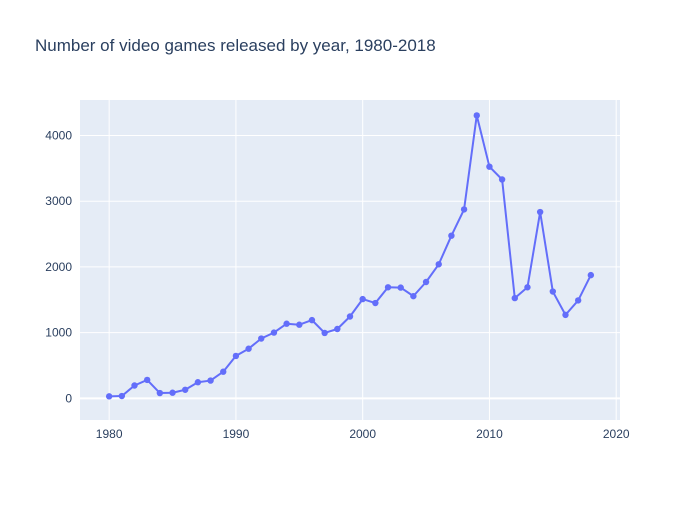 This screenshot has height=505, width=700. What do you see at coordinates (58, 267) in the screenshot?
I see `y-tick-label: 2000` at bounding box center [58, 267].